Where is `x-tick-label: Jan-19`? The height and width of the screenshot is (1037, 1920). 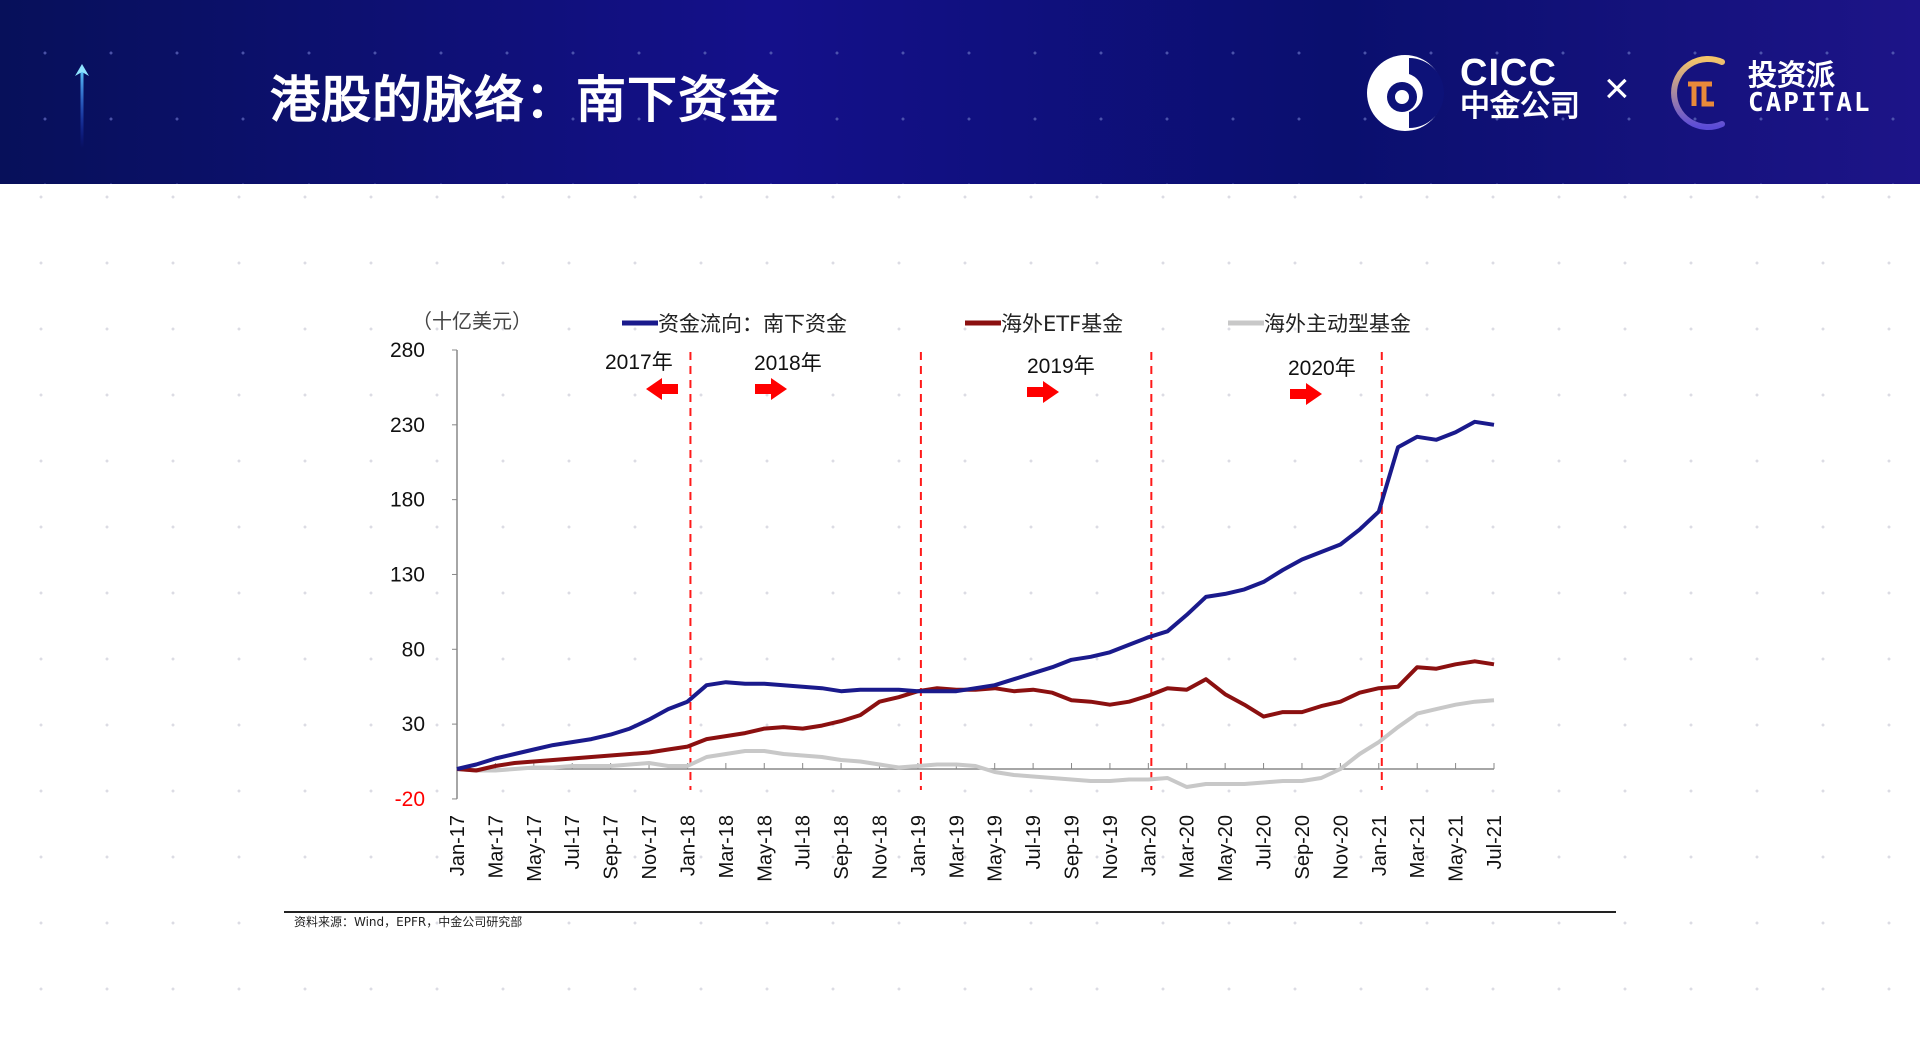
x-tick-label: Jan-19 is located at coordinates (919, 845).